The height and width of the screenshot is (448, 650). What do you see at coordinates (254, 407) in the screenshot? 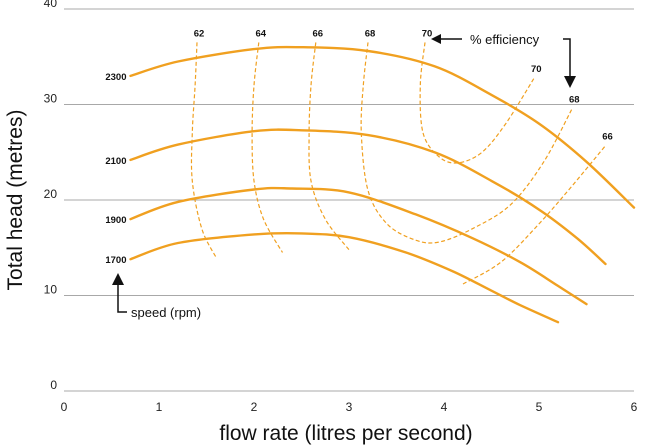
I see `x-tick-label-2: 2` at bounding box center [254, 407].